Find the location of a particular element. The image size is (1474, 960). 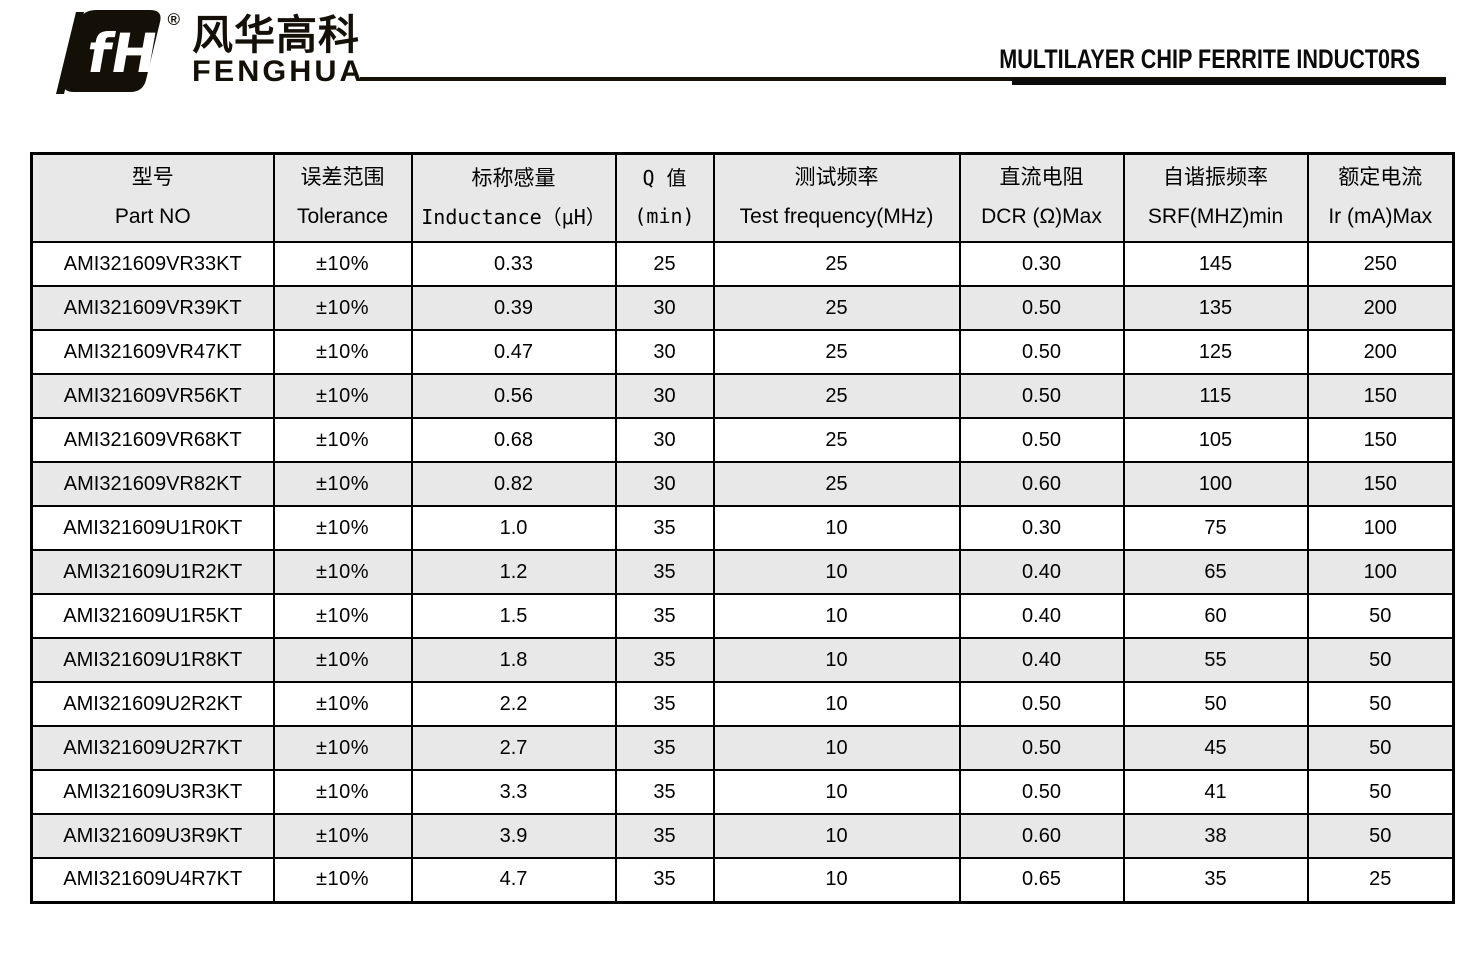

value-cell: 1.0 is located at coordinates (513, 528).